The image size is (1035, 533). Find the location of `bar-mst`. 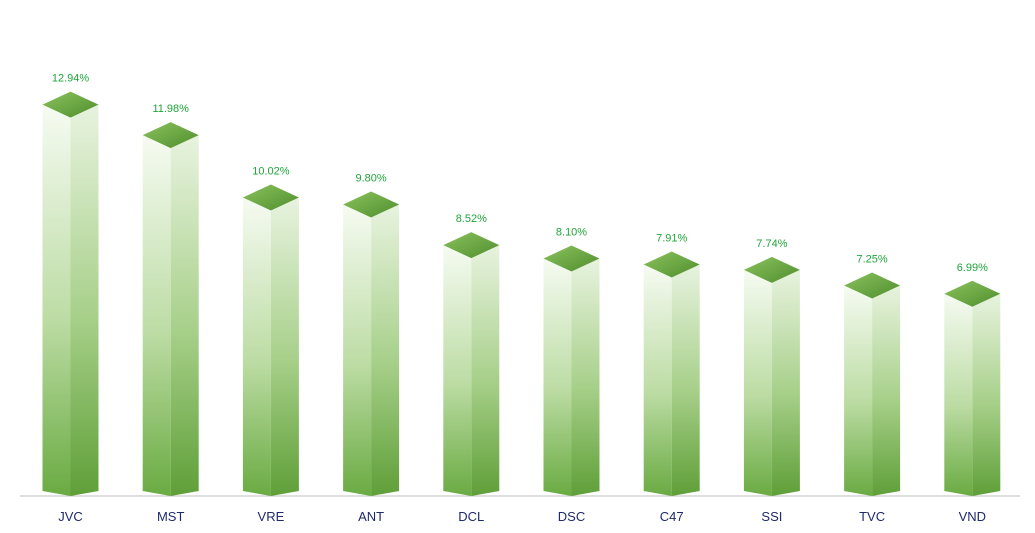

bar-mst is located at coordinates (170, 309).